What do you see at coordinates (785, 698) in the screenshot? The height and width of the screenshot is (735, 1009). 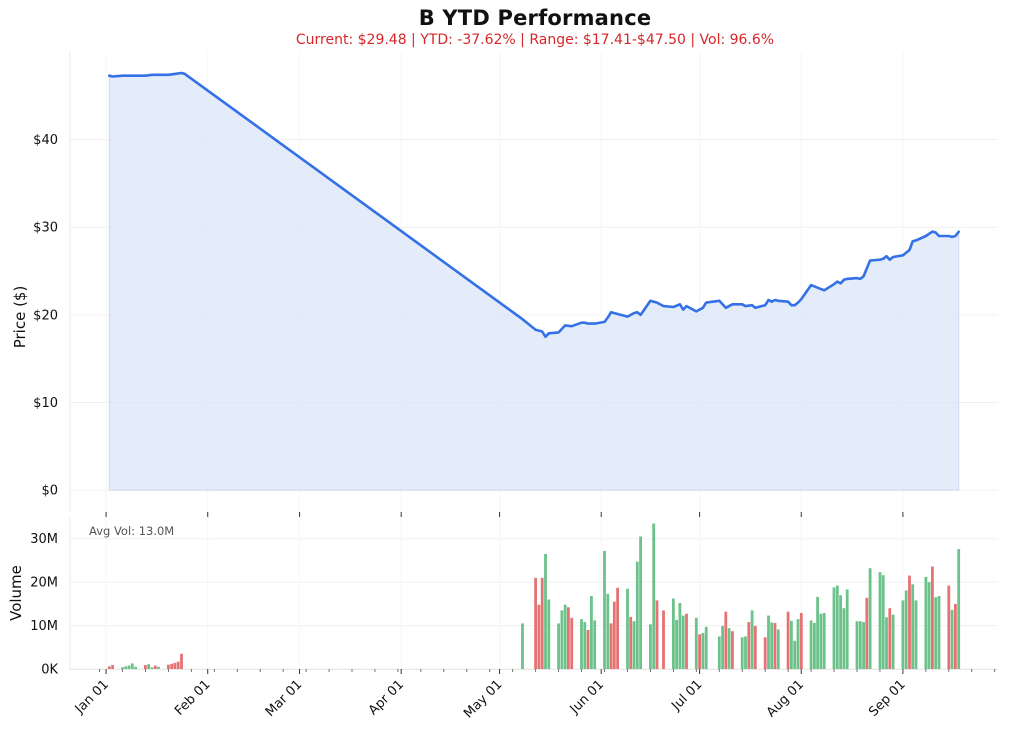 I see `date-tick-label: Aug 01` at bounding box center [785, 698].